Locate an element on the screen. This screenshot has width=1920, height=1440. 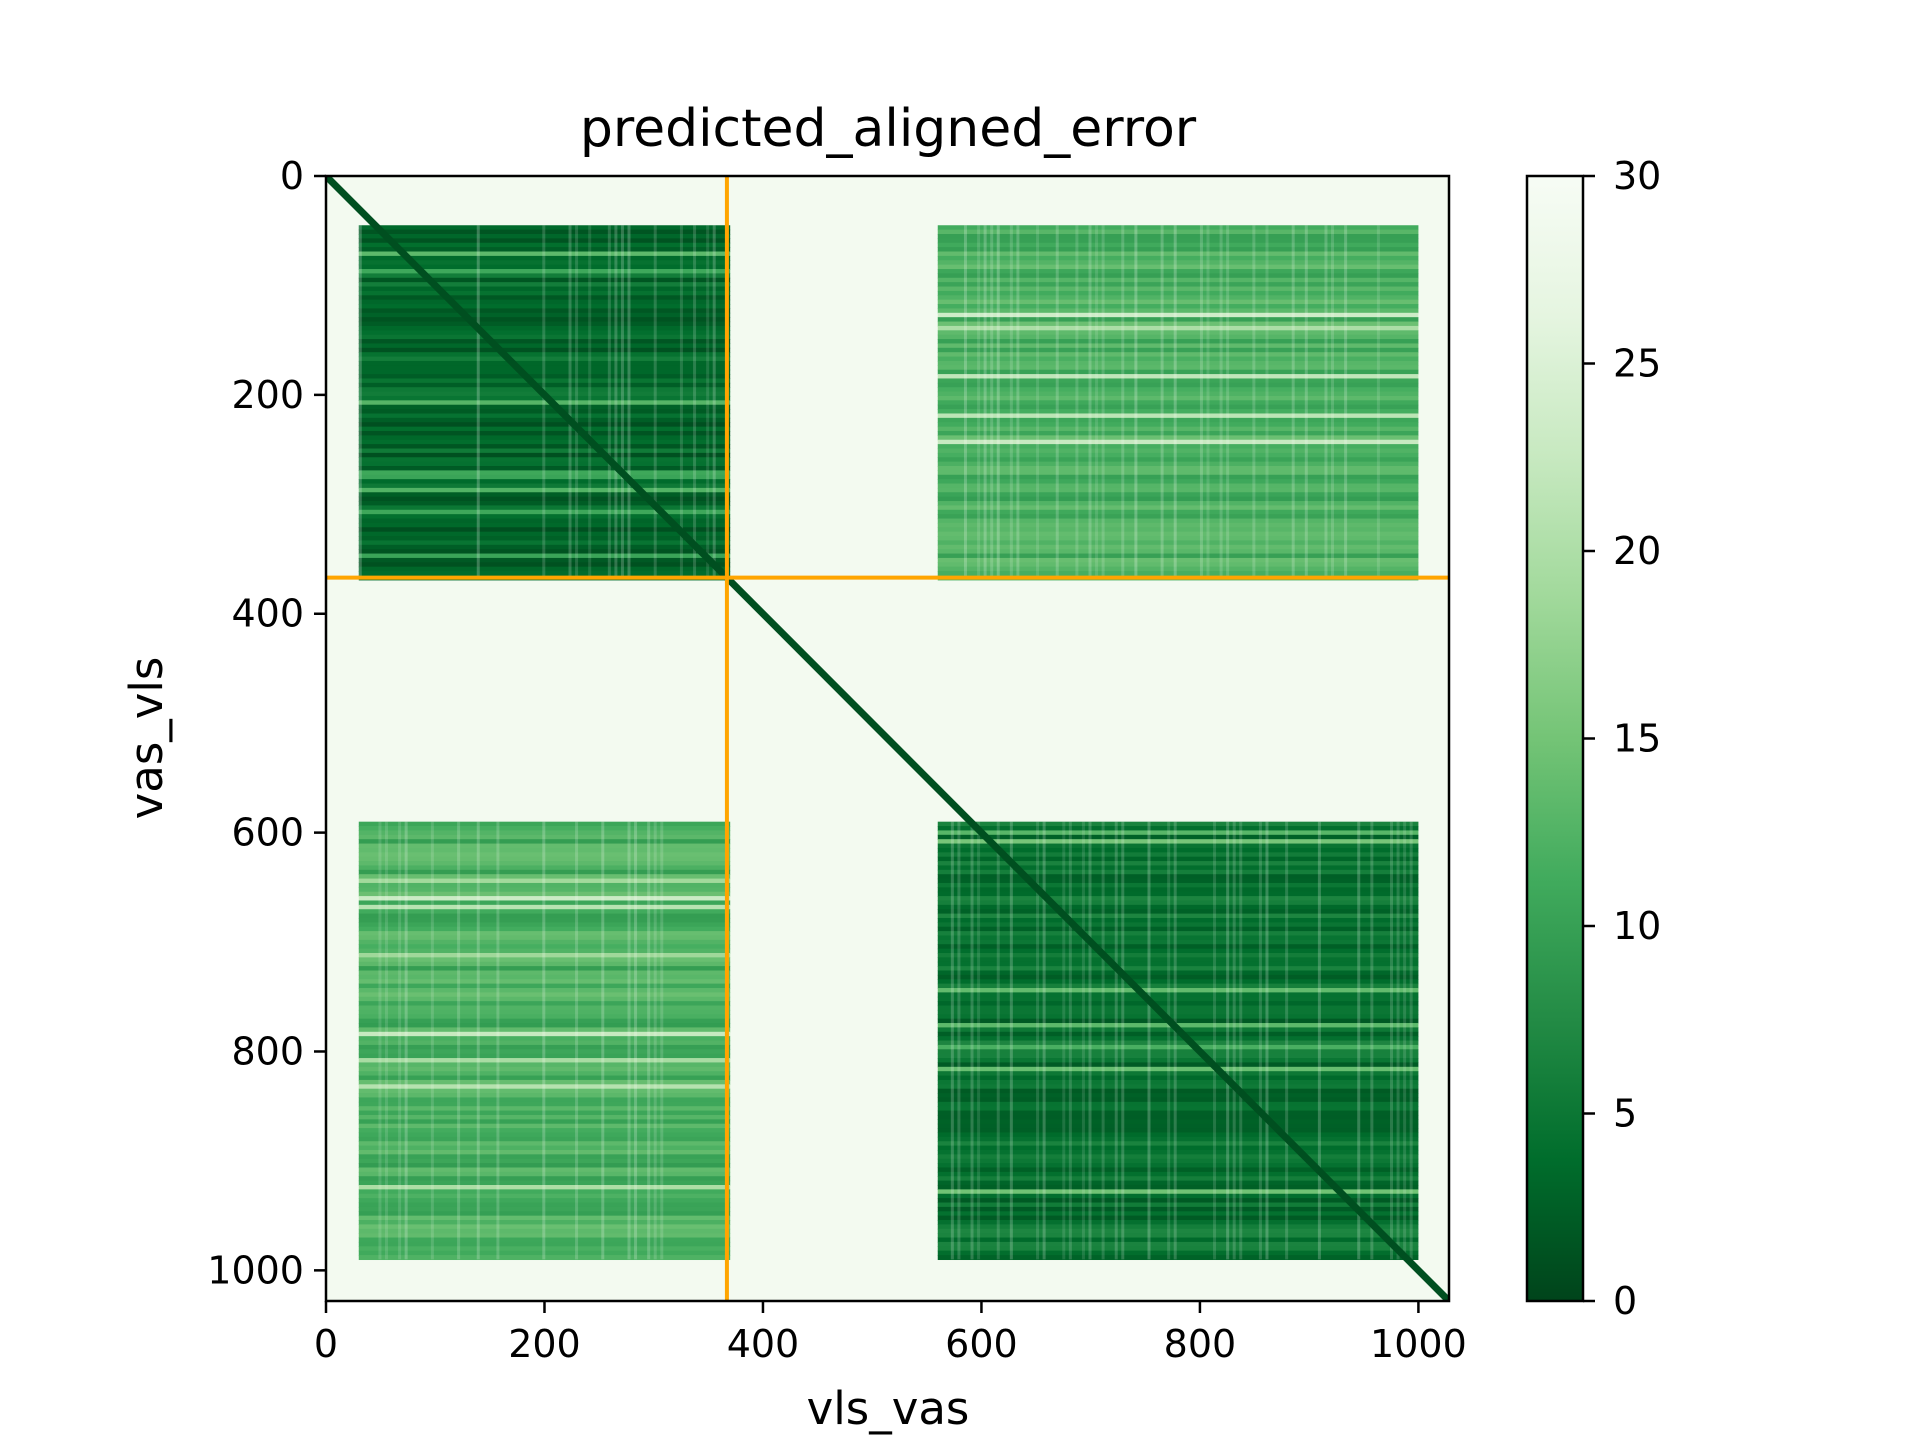
x-tick-label: 600 is located at coordinates (981, 1344).